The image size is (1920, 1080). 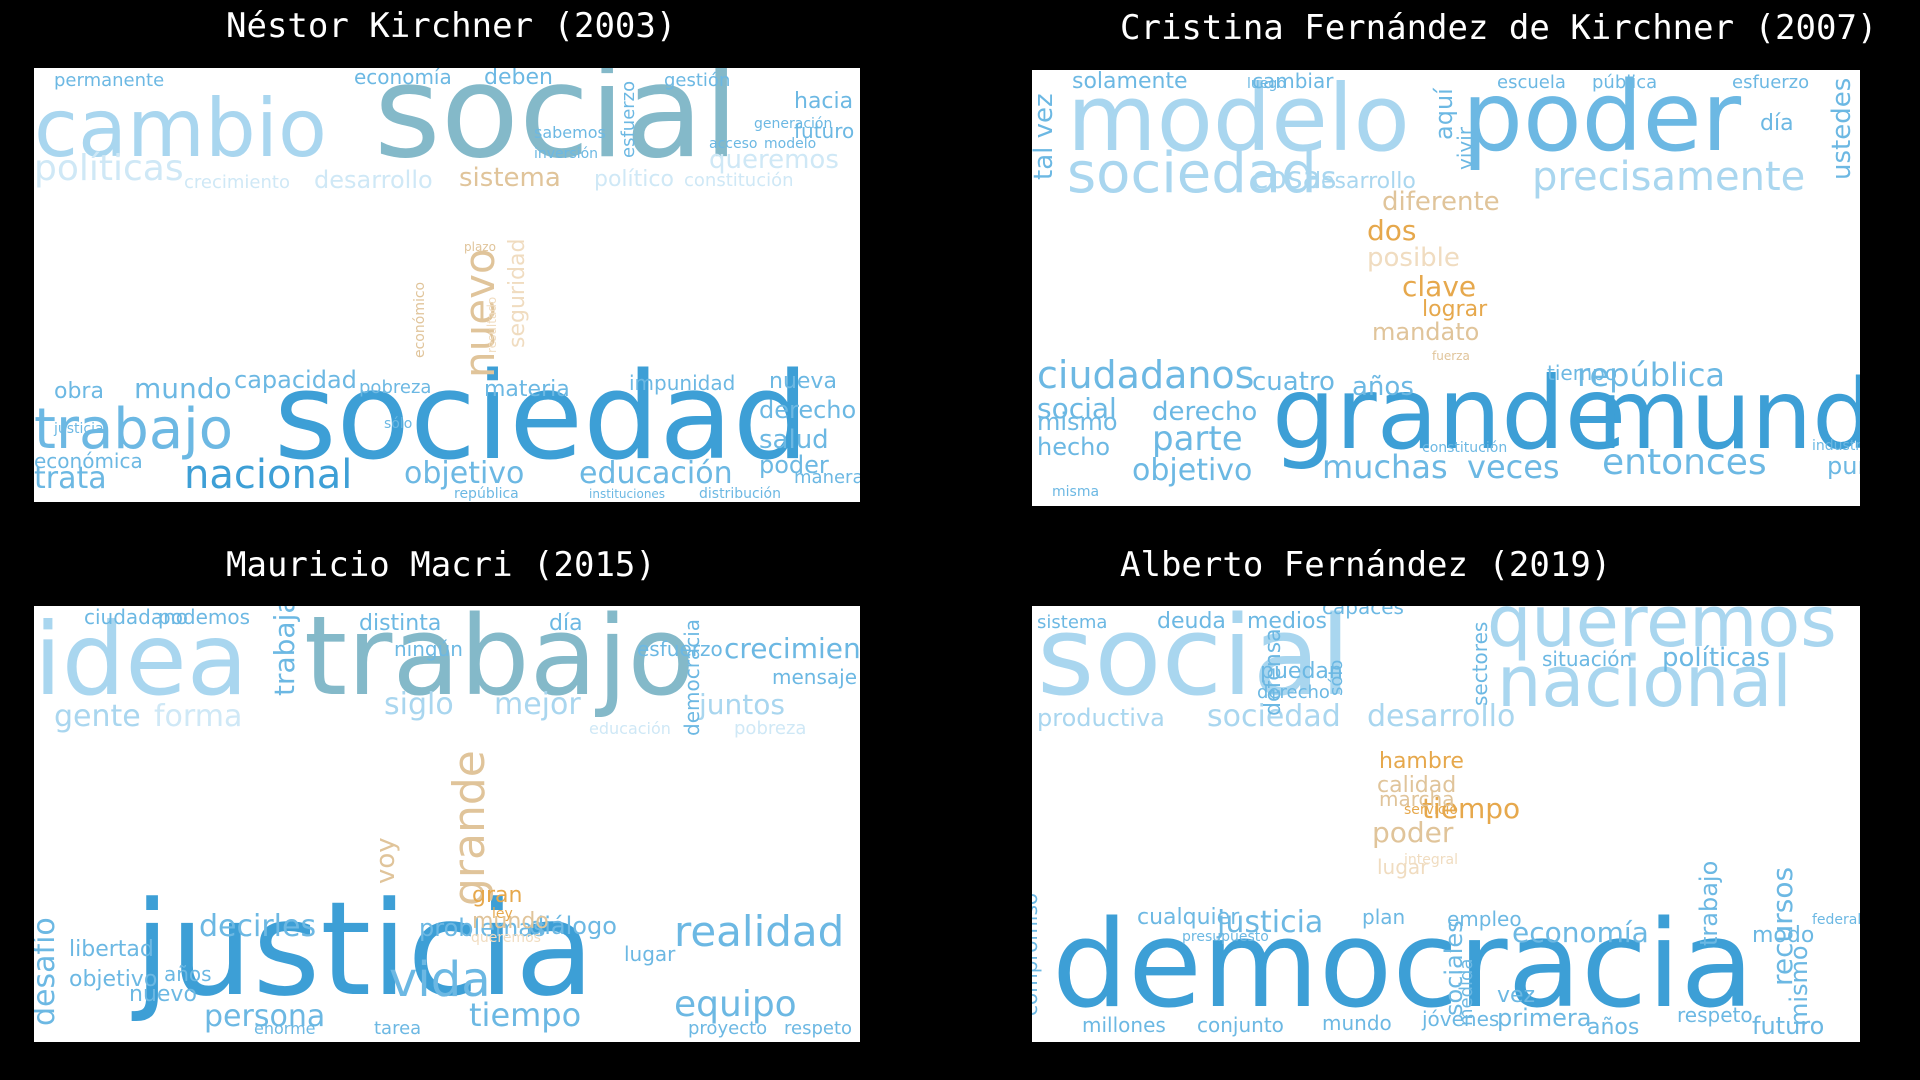 I want to click on cloud-word: precisamente, so click(x=1668, y=177).